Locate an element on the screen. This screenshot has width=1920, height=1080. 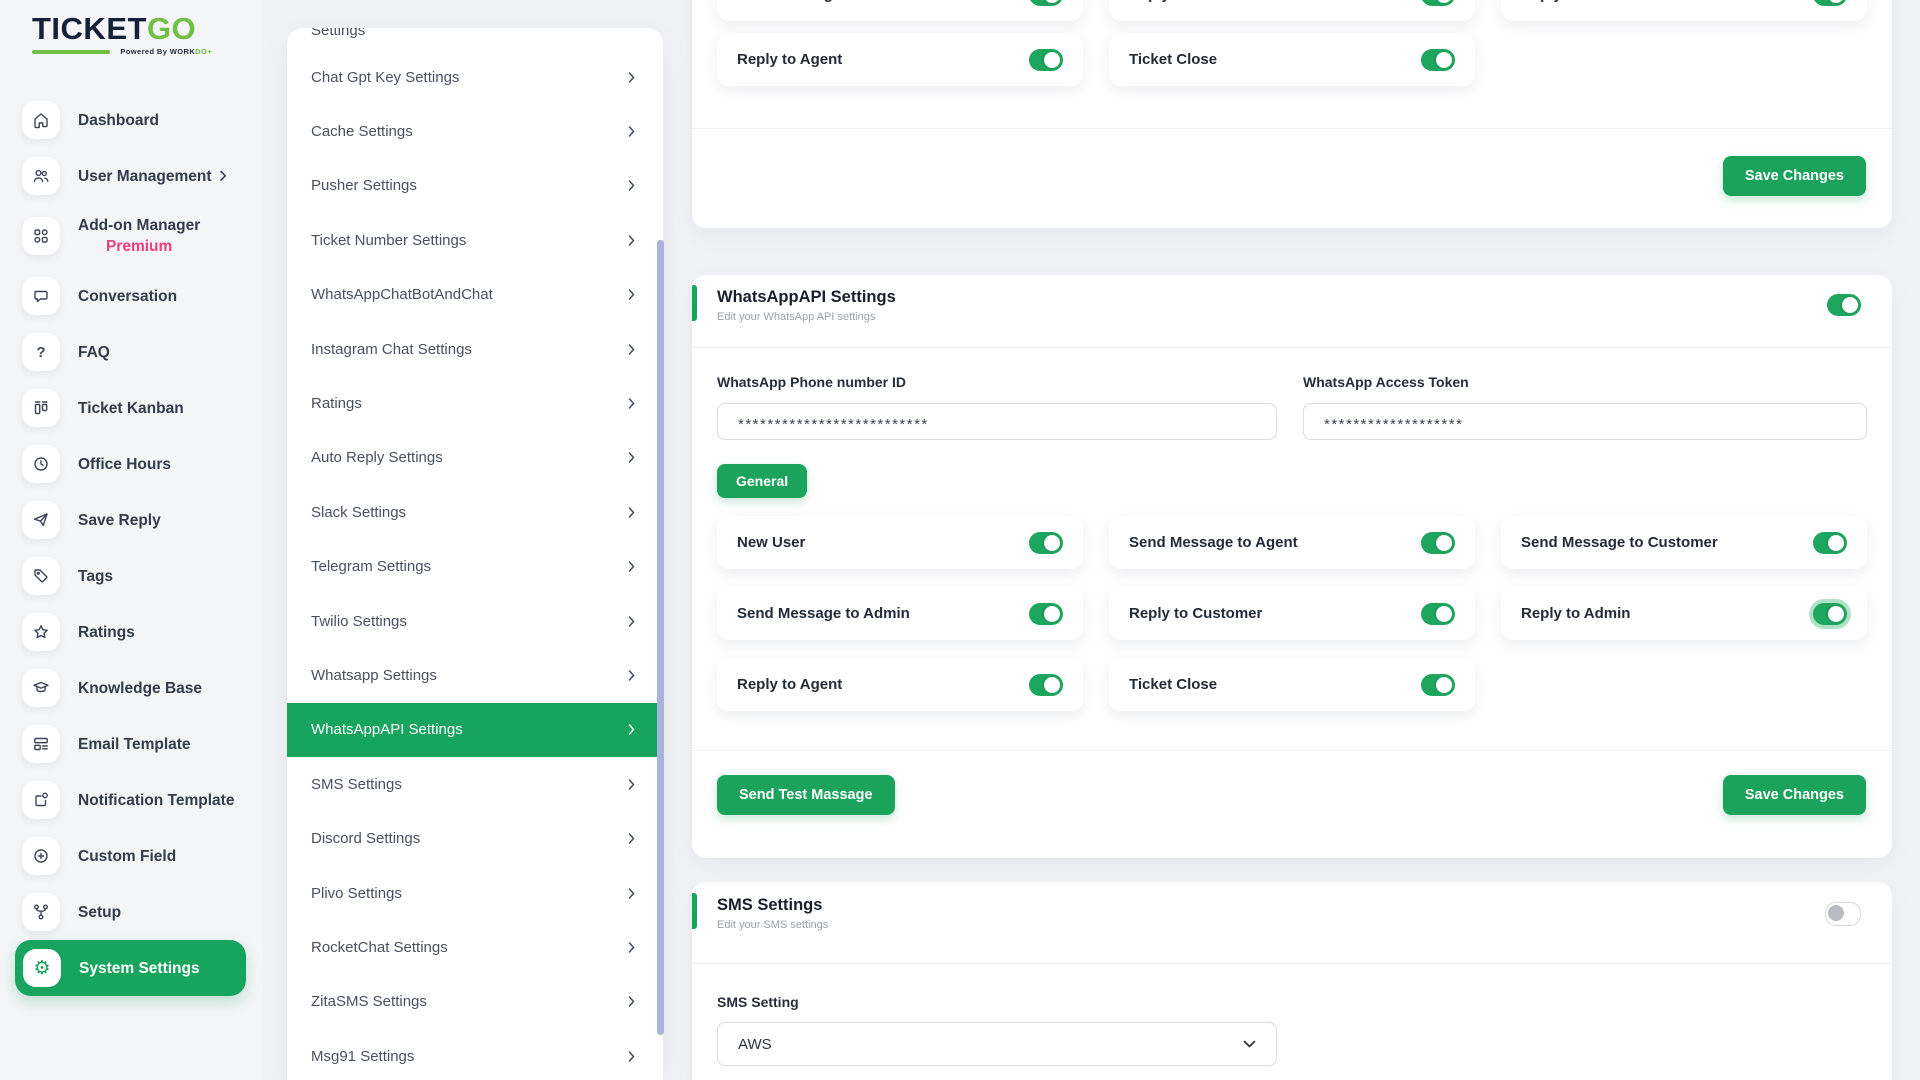
settings-nav-item-sms: SMS Settings is located at coordinates (475, 784).